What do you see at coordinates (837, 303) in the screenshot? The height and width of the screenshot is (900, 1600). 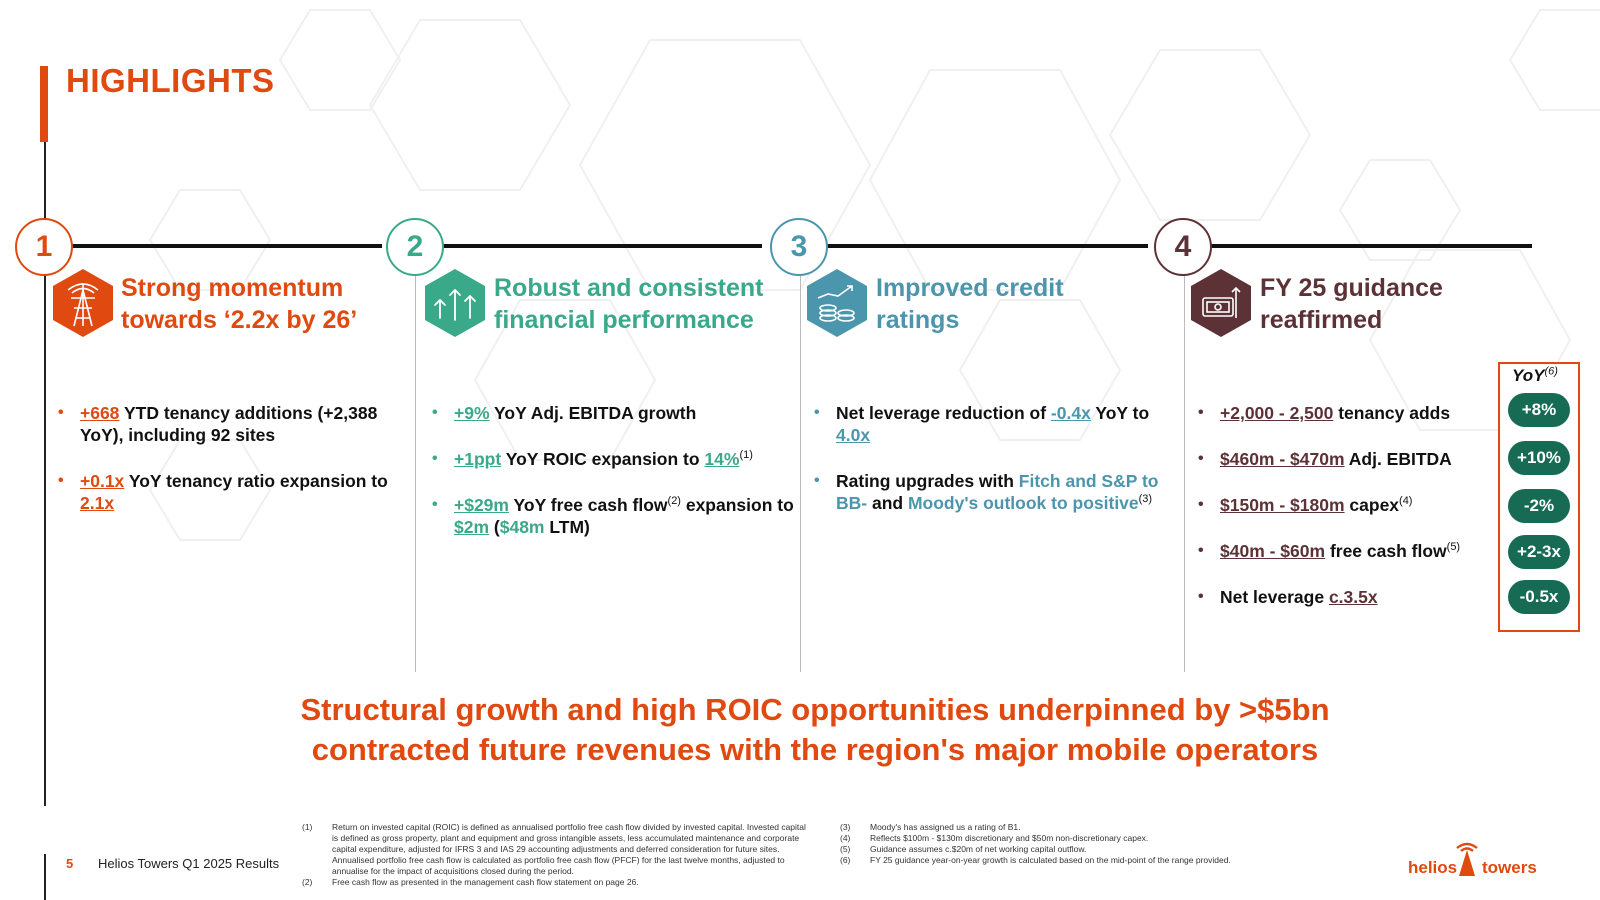 I see `coins-chart-icon` at bounding box center [837, 303].